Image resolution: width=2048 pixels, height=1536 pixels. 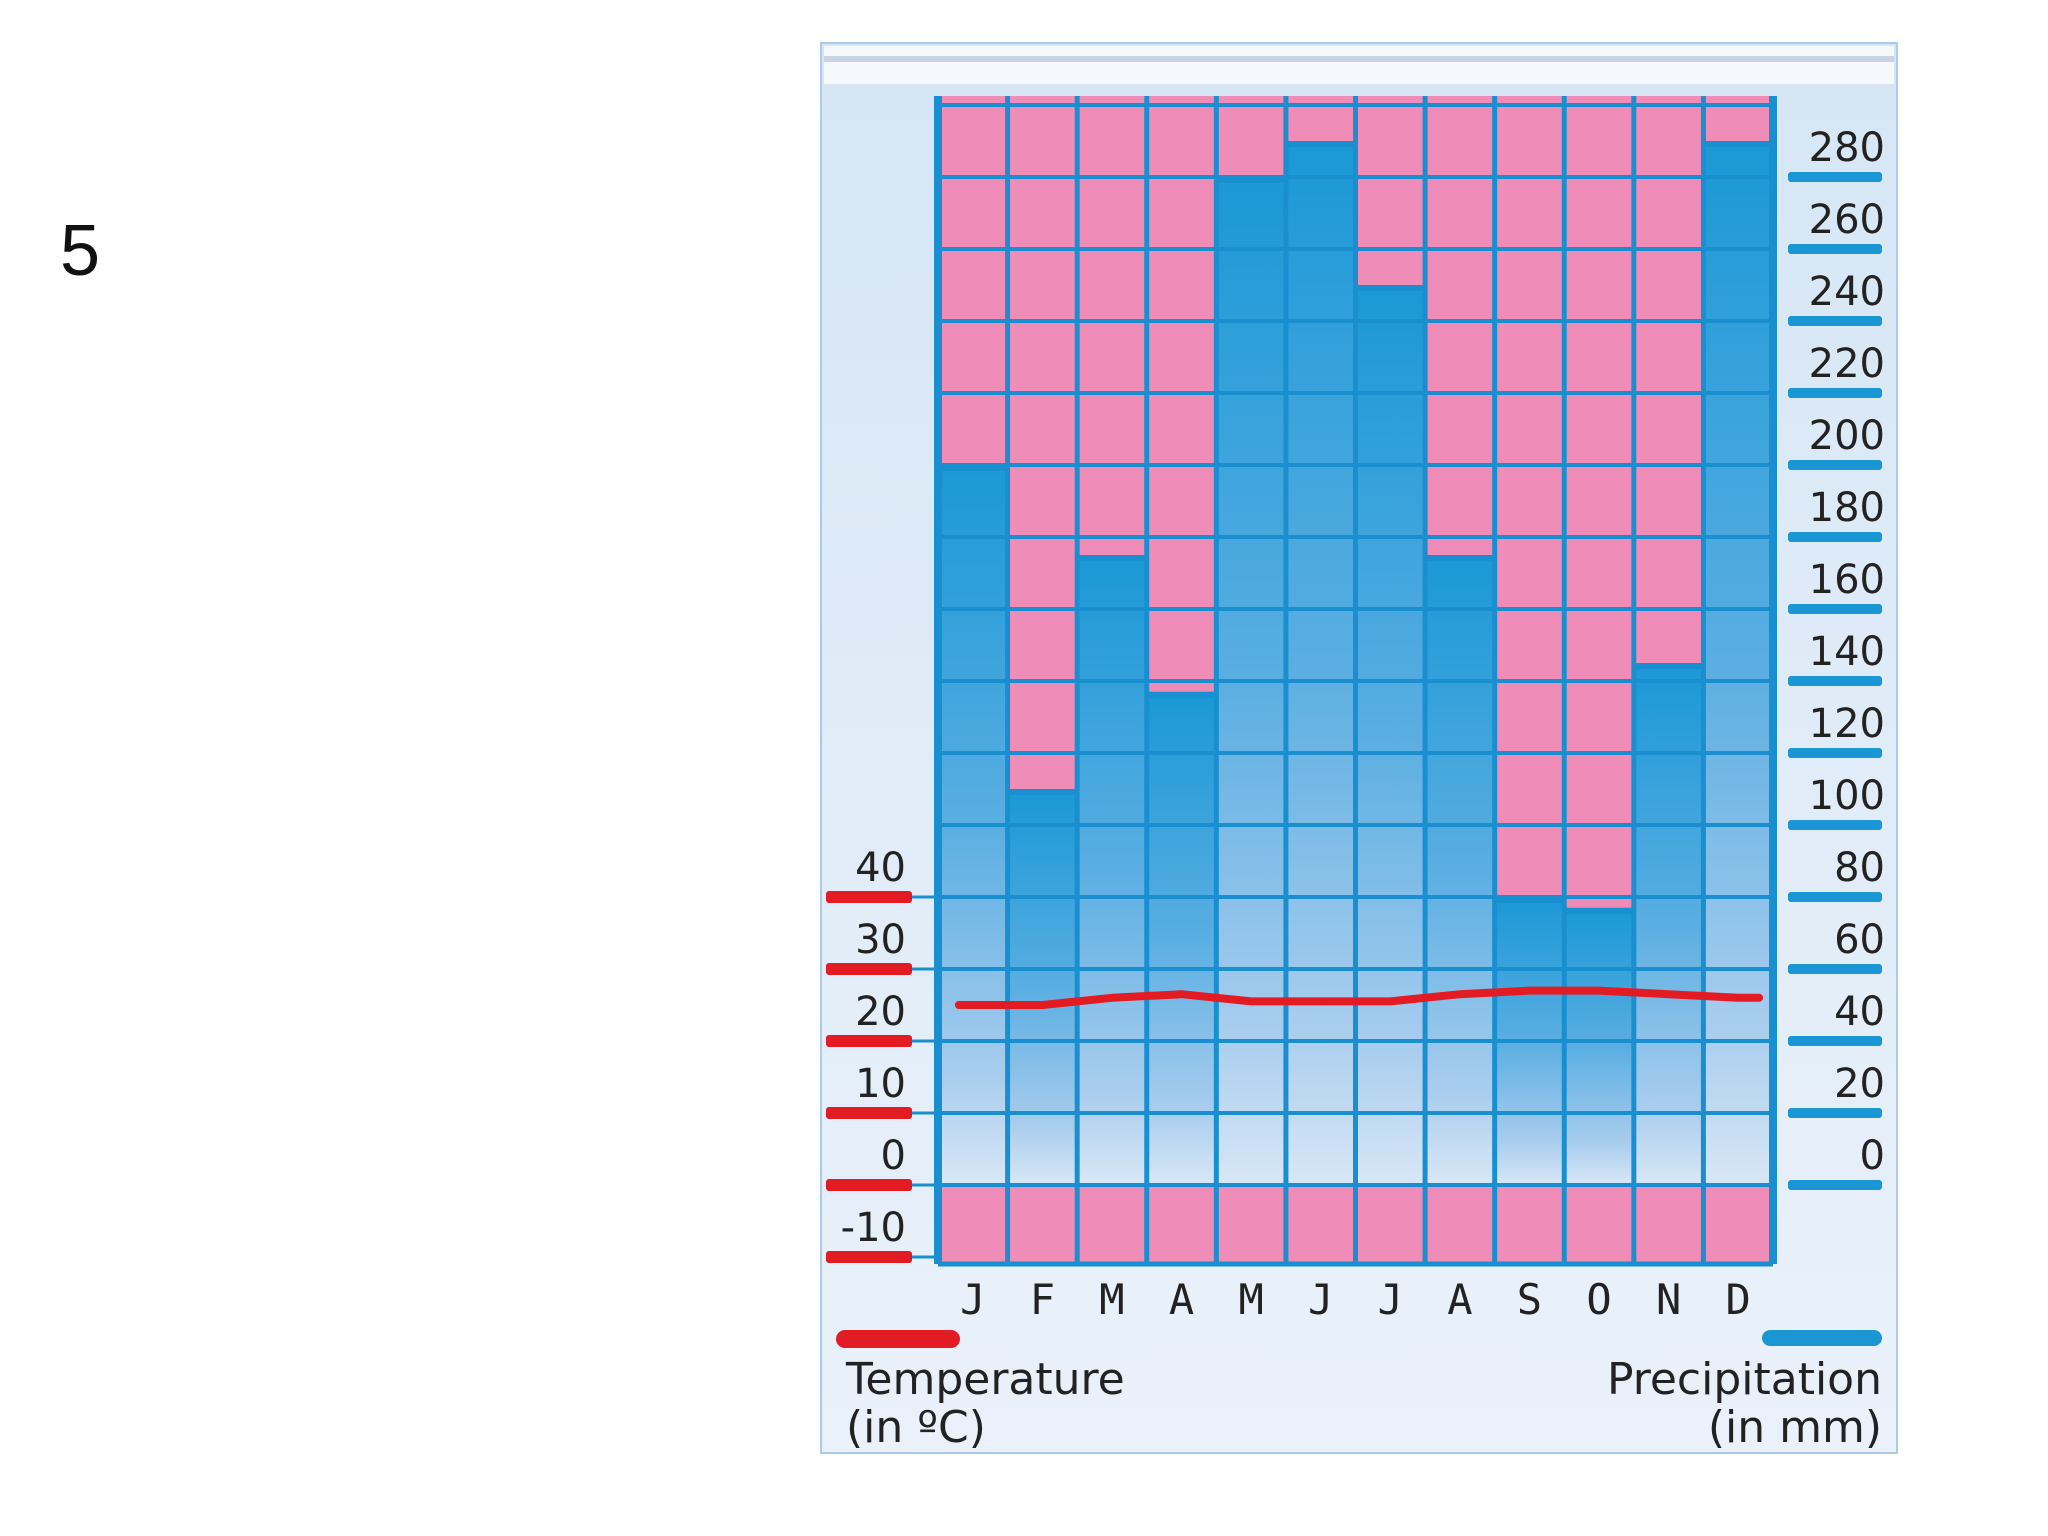 I want to click on legend-precipitation-unit: (in mm), so click(x=1795, y=1427).